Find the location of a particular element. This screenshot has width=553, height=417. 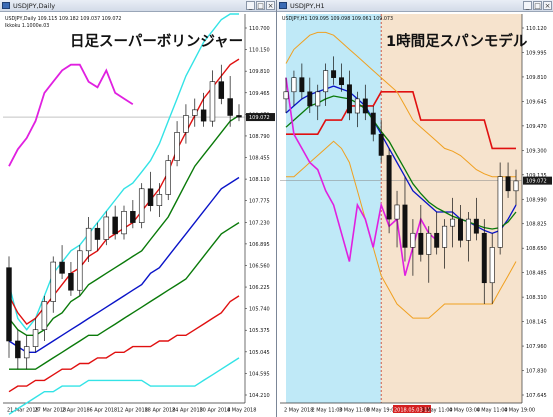

price-tick-label: 108.145 is located at coordinates (536, 323).